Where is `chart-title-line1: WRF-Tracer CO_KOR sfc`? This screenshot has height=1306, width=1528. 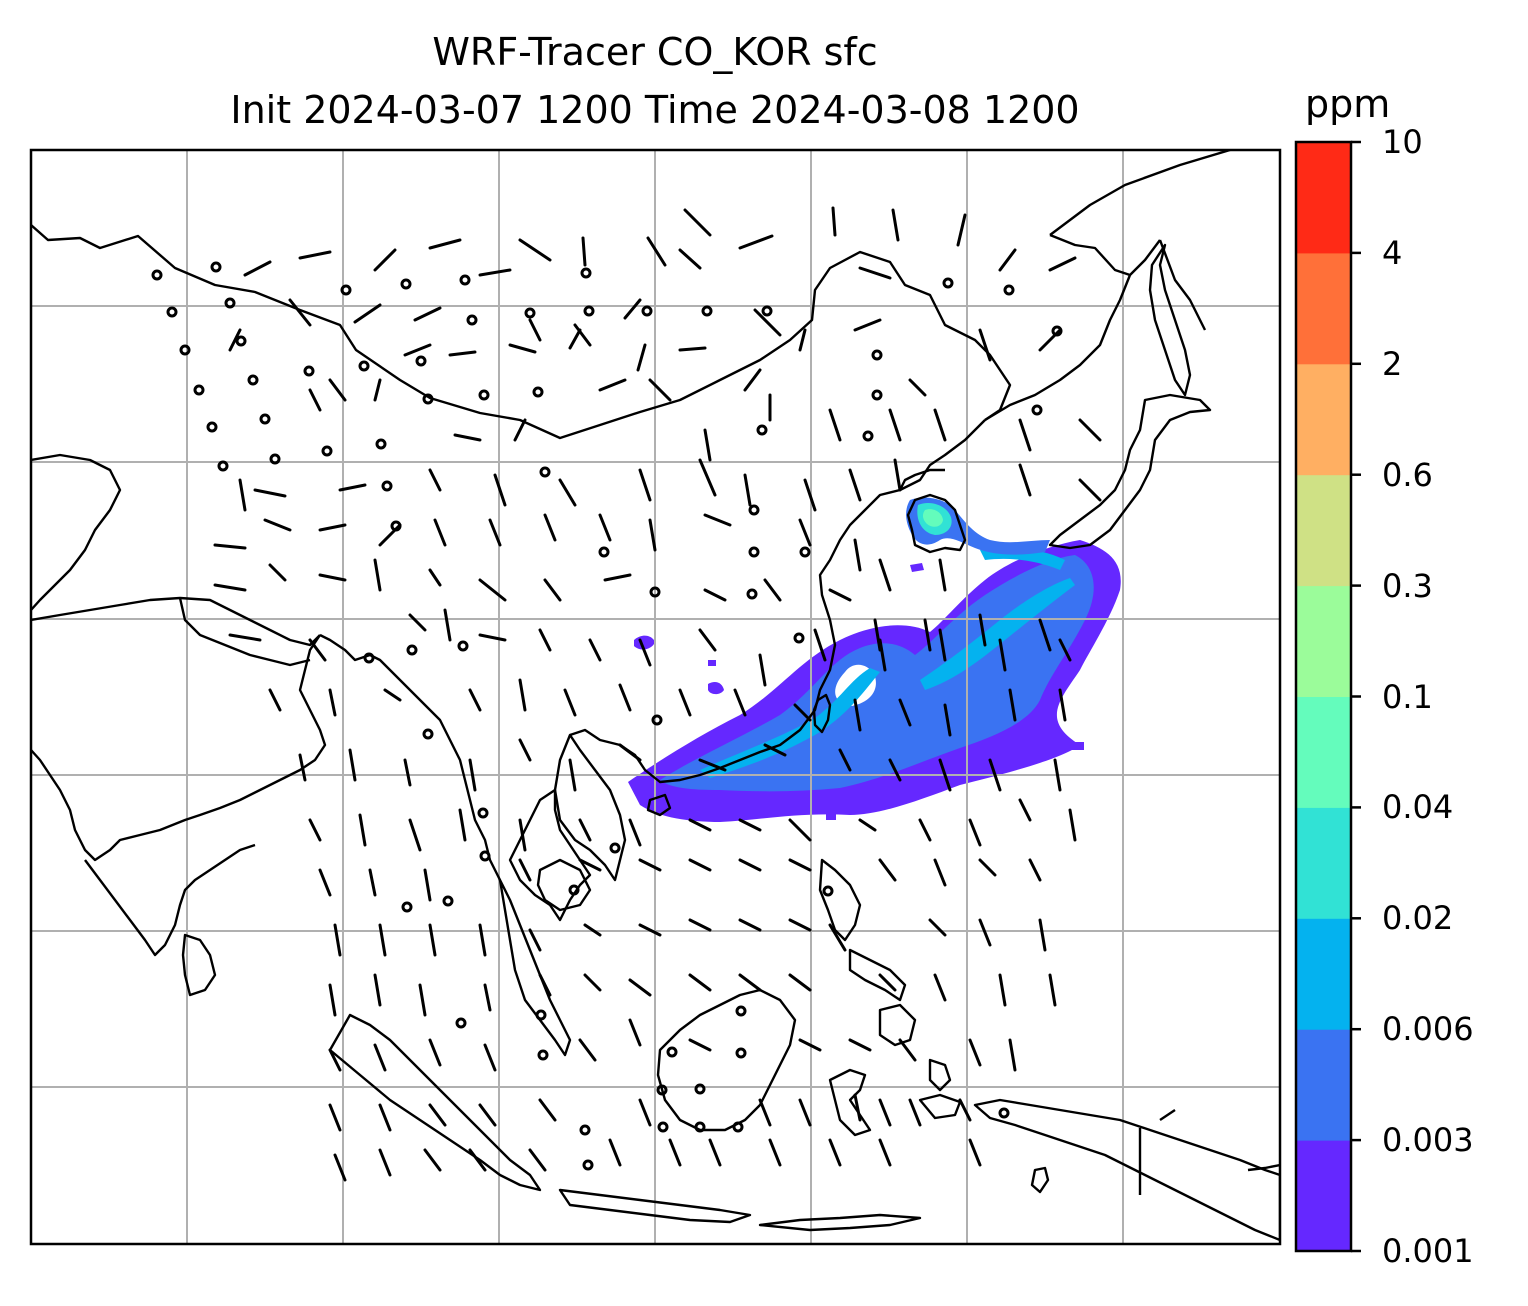 chart-title-line1: WRF-Tracer CO_KOR sfc is located at coordinates (655, 52).